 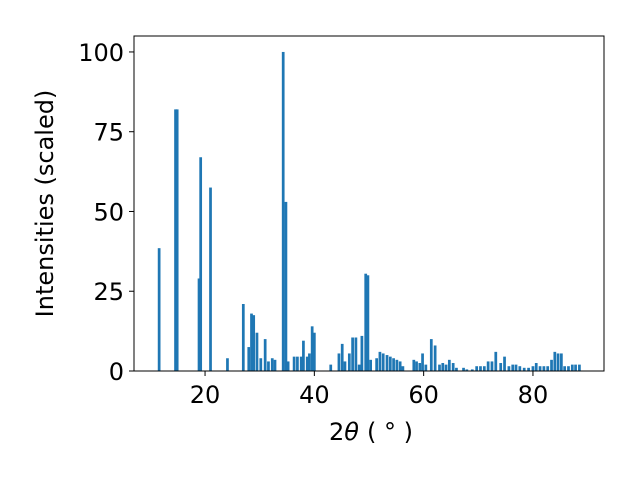 I want to click on y-axis-label: Intensities (scaled), so click(x=45, y=204).